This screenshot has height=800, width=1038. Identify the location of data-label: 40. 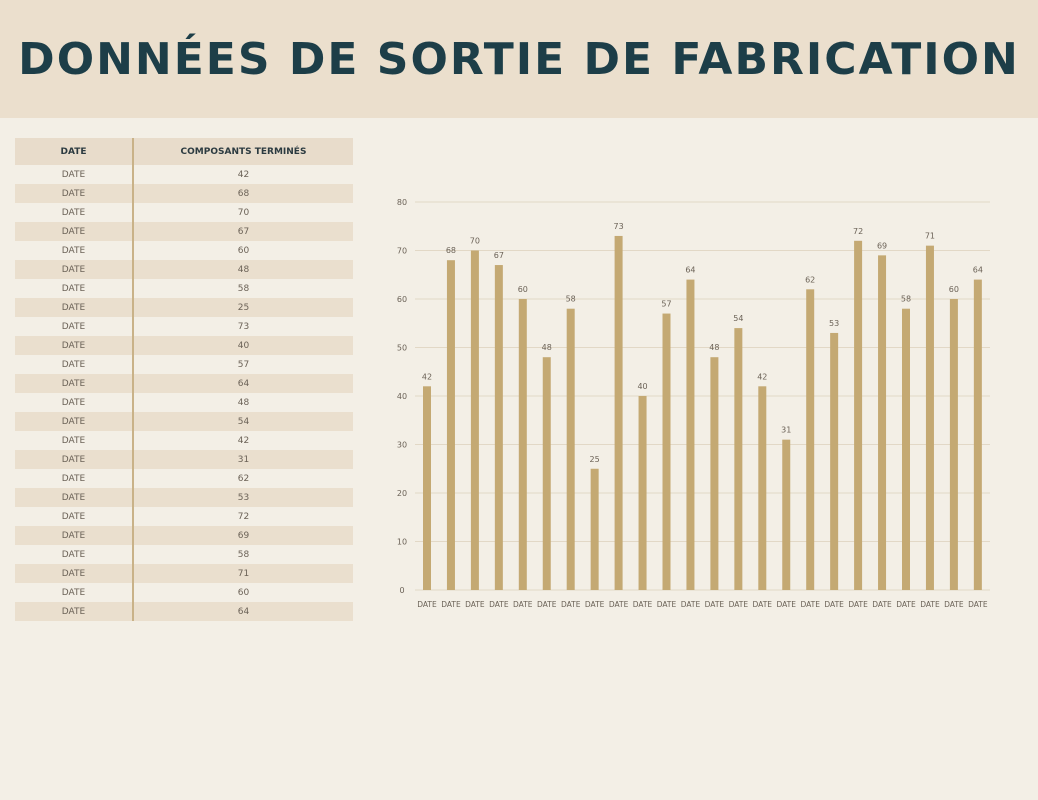
(642, 386).